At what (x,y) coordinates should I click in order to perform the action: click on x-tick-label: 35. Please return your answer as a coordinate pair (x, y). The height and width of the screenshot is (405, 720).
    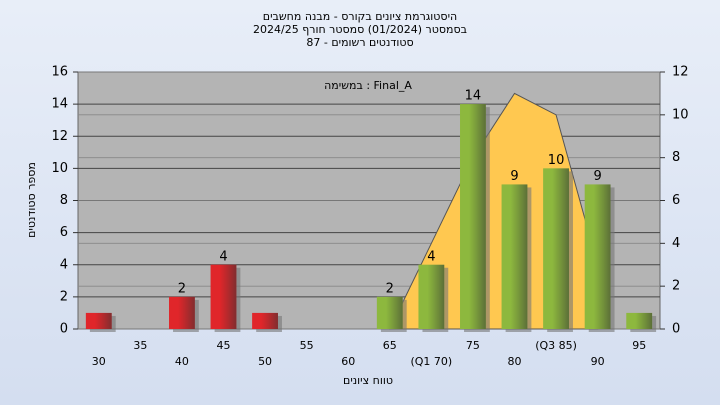
    Looking at the image, I should click on (140, 345).